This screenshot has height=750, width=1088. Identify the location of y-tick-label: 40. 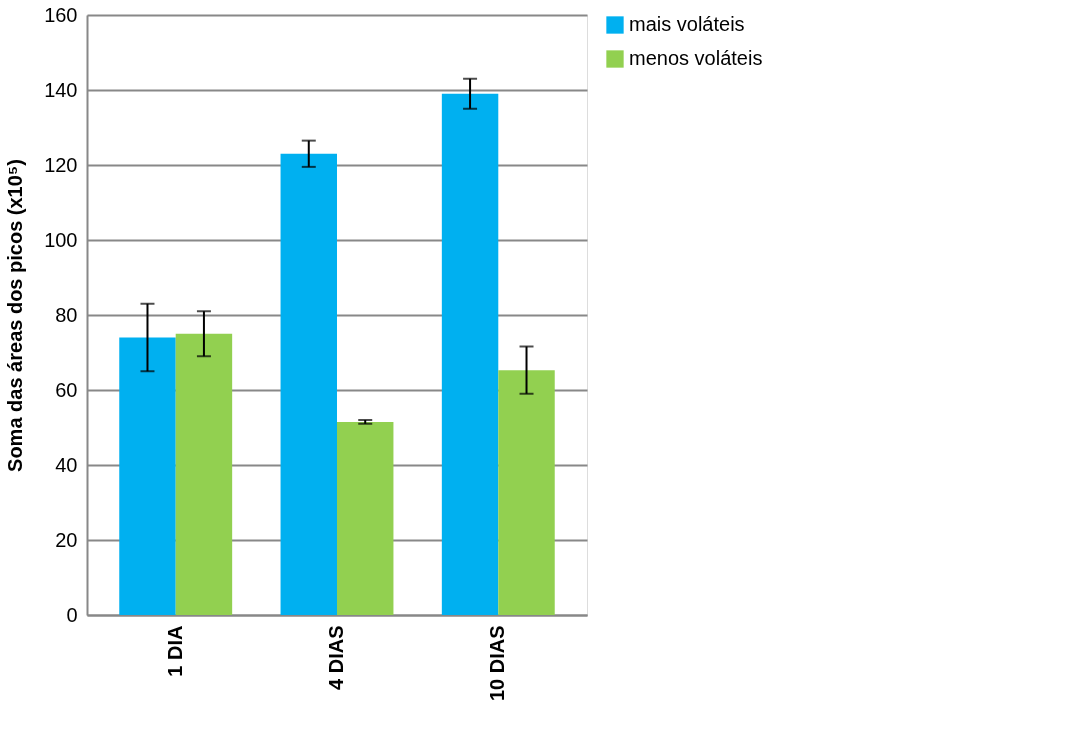
(66, 464).